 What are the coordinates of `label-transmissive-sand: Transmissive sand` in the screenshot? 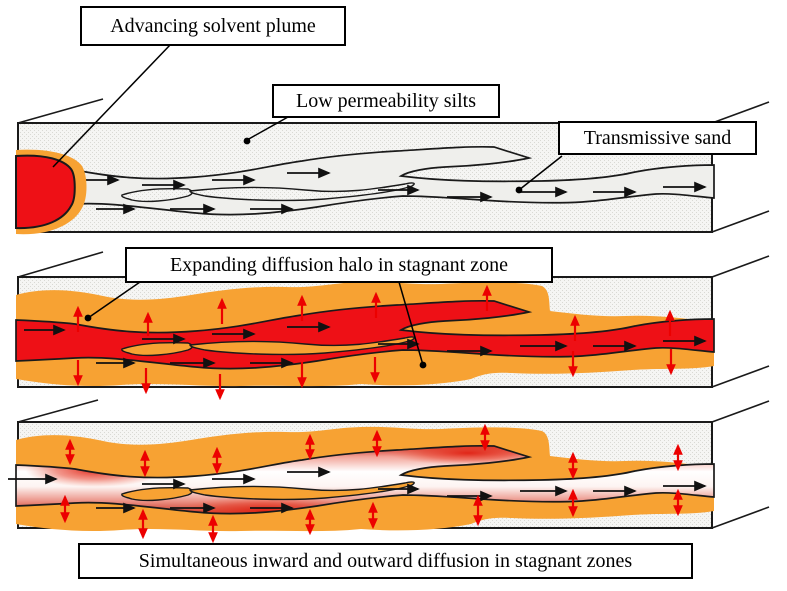 It's located at (657, 138).